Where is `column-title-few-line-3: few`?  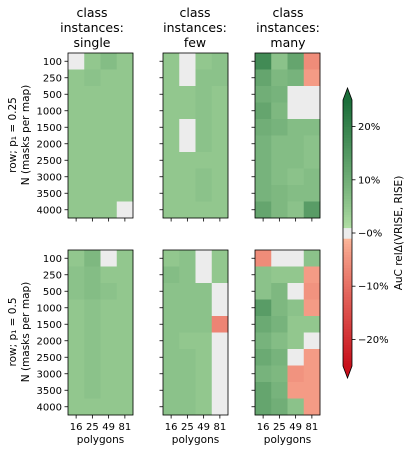
column-title-few-line-3: few is located at coordinates (195, 42).